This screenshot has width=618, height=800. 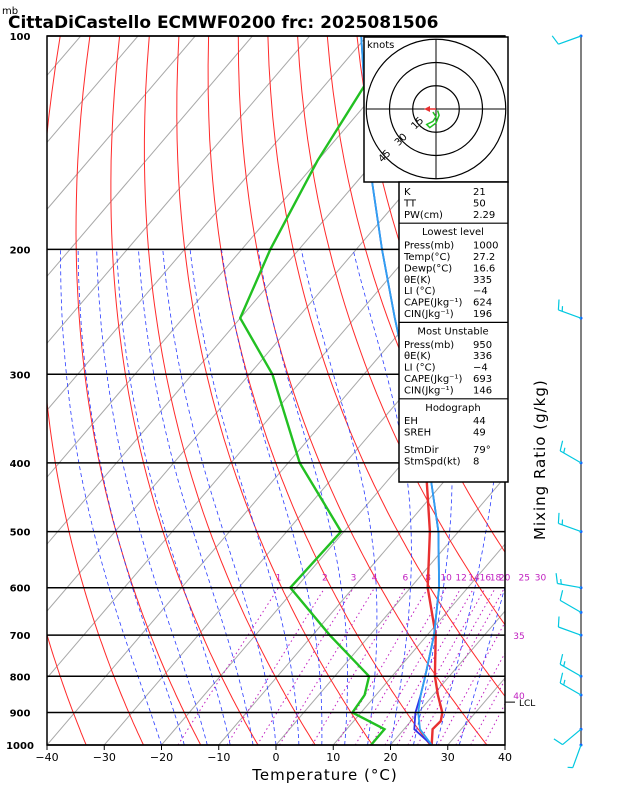 I want to click on index-value: 16.6, so click(x=484, y=268).